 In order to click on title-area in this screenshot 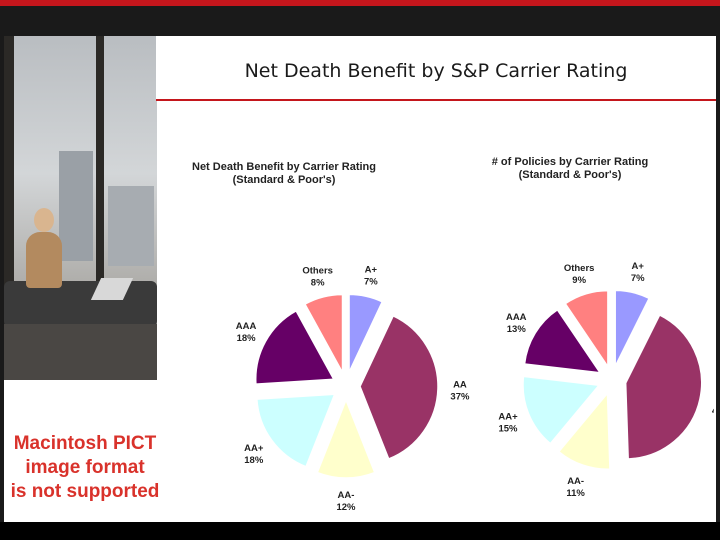, I will do `click(436, 68)`.